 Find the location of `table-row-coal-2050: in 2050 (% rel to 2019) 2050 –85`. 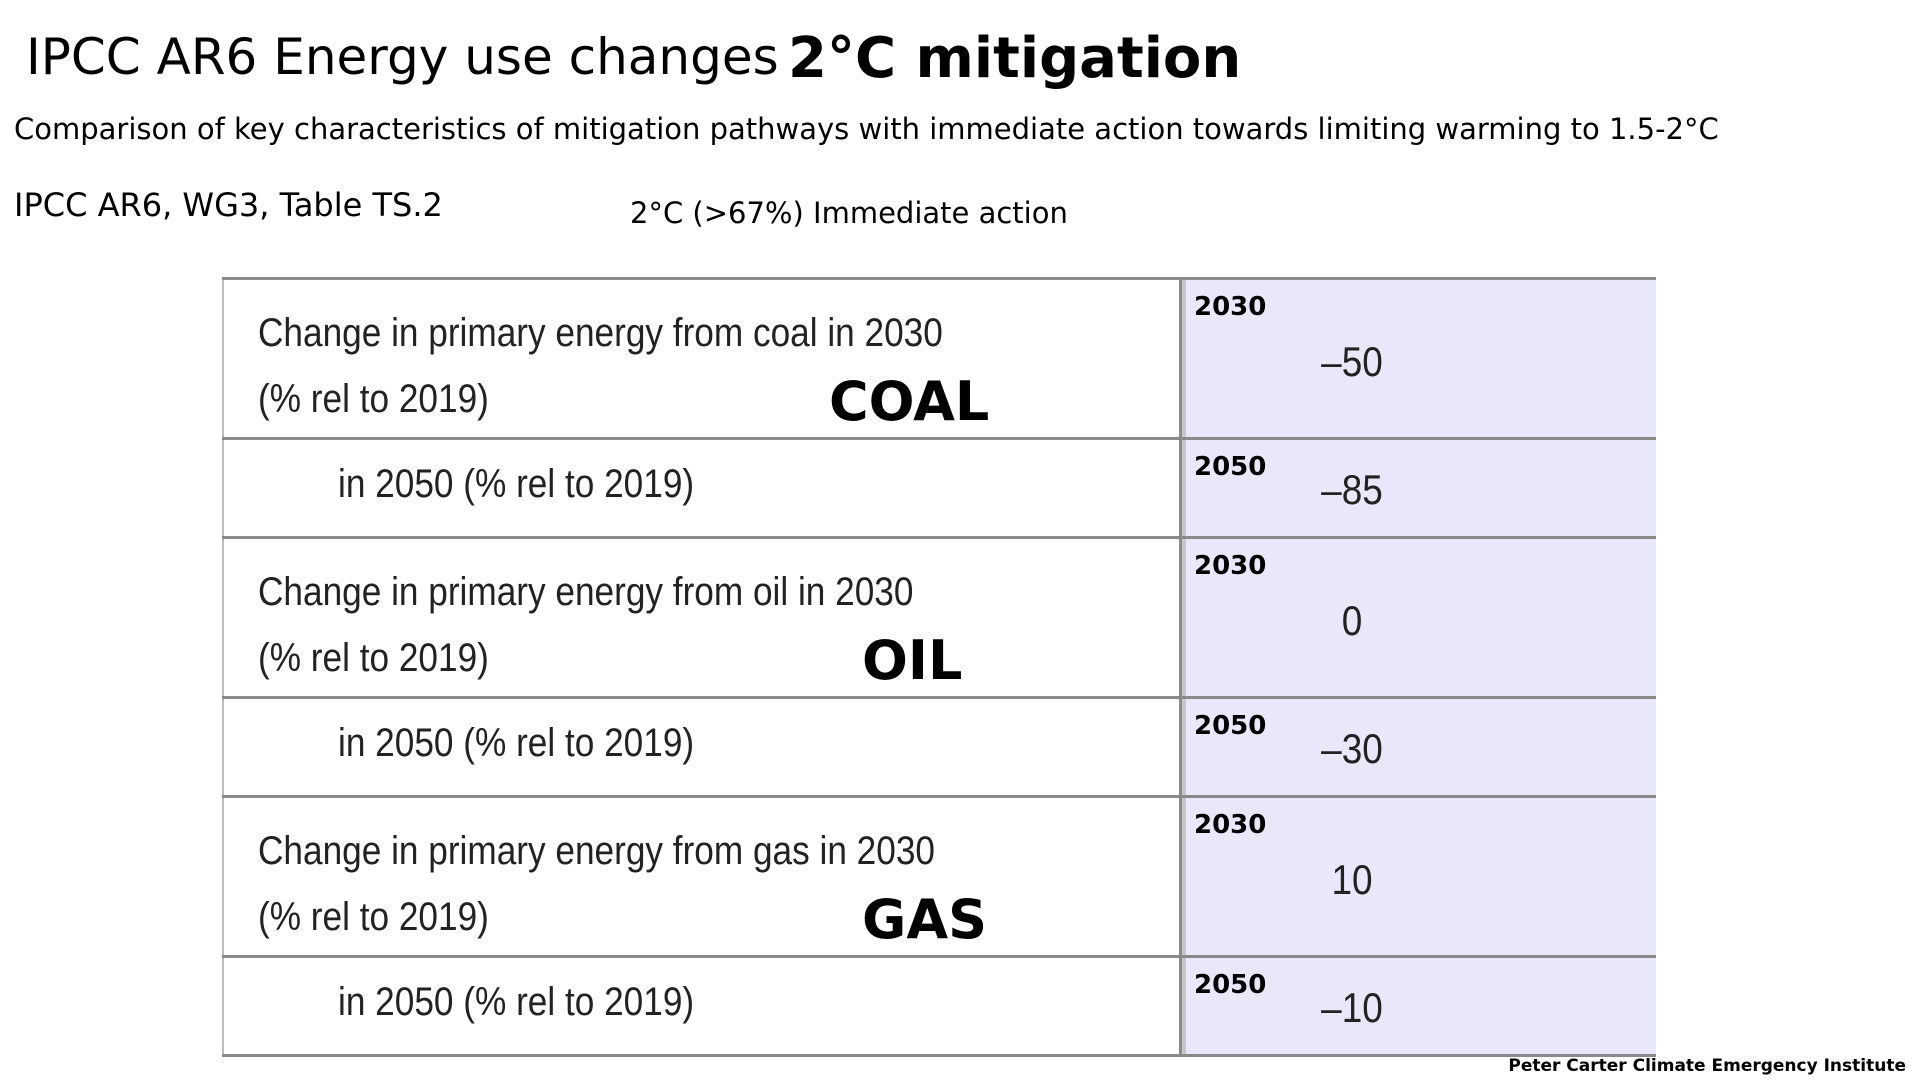

table-row-coal-2050: in 2050 (% rel to 2019) 2050 –85 is located at coordinates (939, 489).